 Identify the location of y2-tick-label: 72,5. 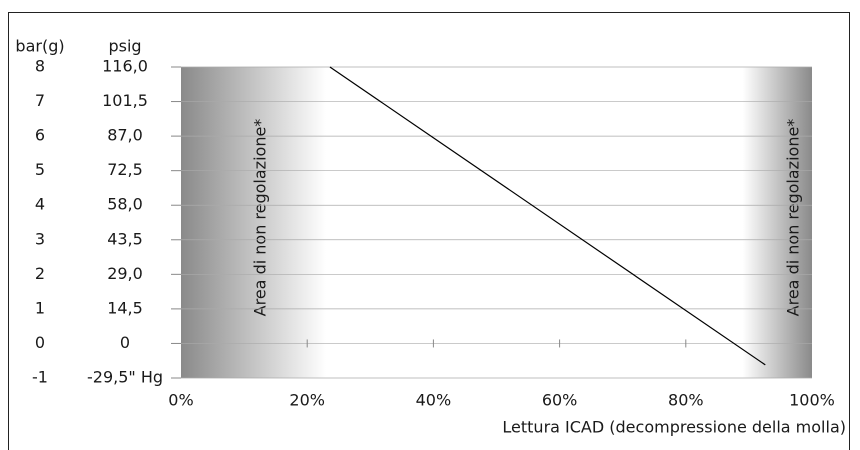
(125, 169).